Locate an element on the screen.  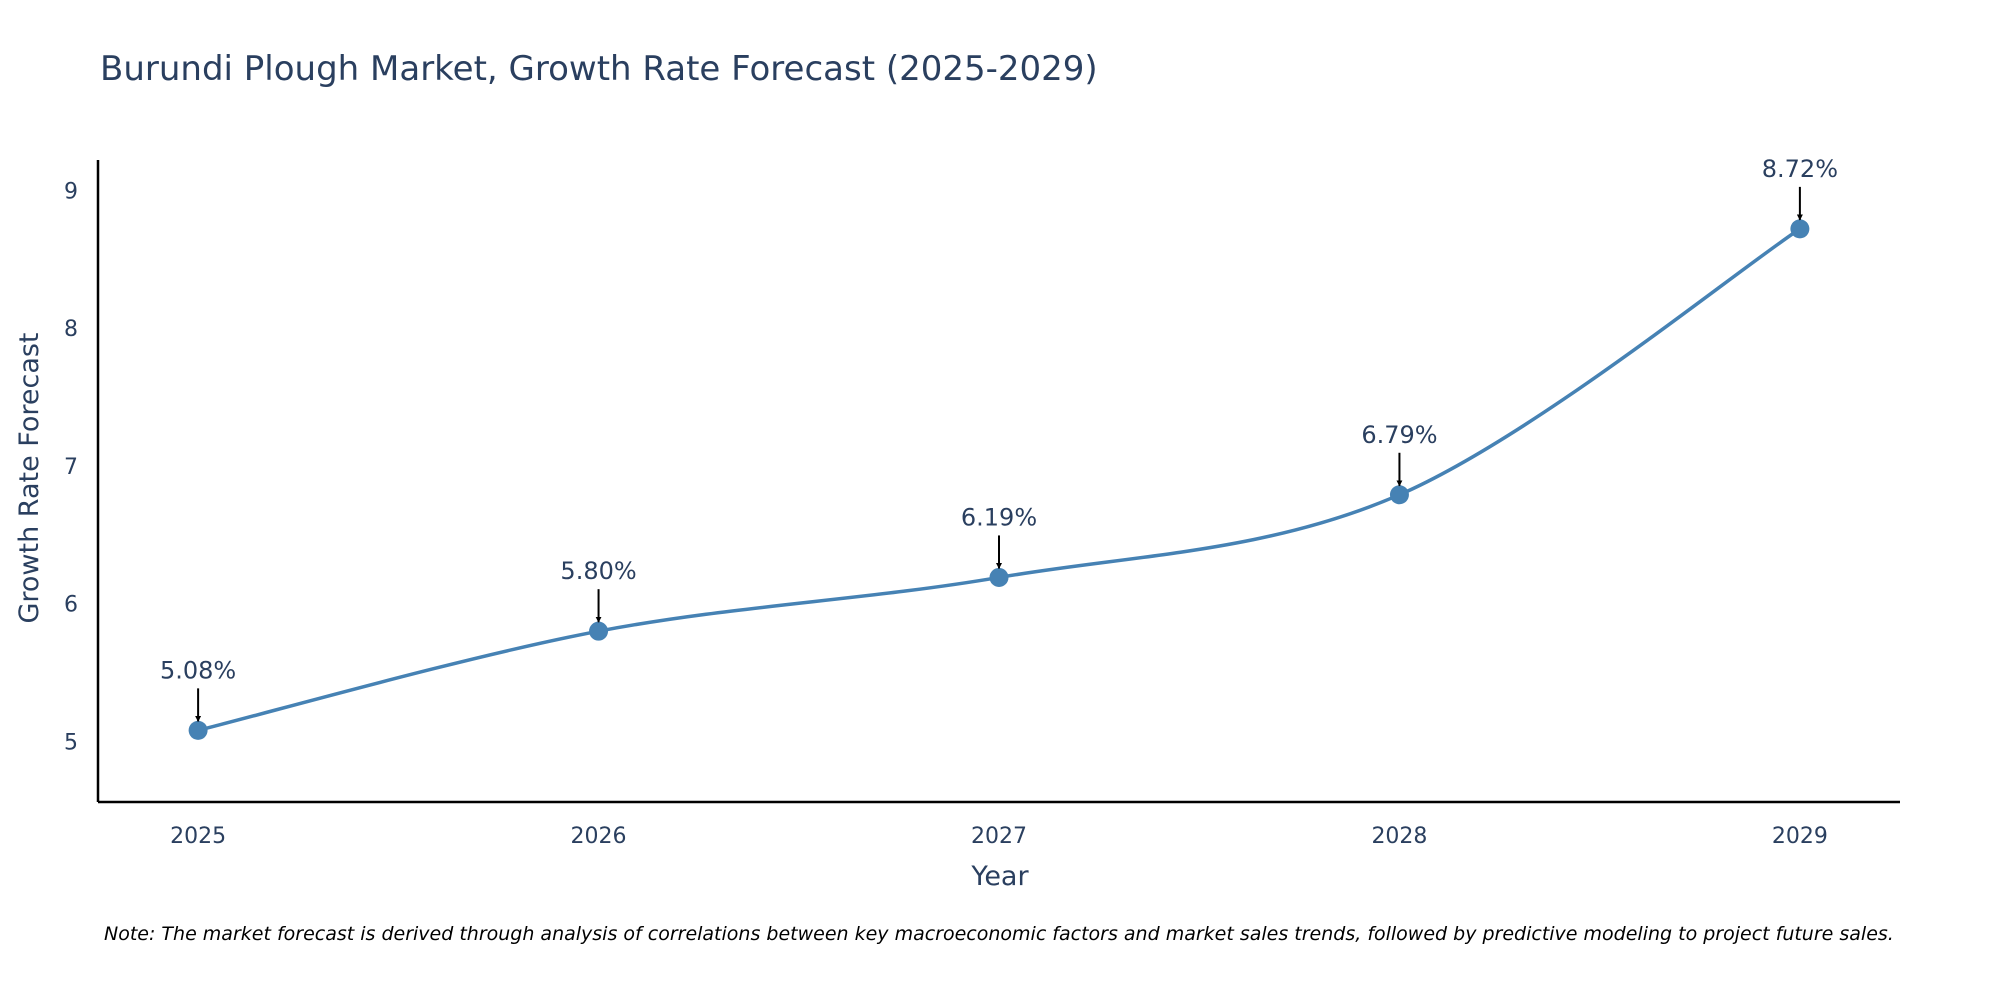
x-tick-label: 2027 is located at coordinates (999, 836).